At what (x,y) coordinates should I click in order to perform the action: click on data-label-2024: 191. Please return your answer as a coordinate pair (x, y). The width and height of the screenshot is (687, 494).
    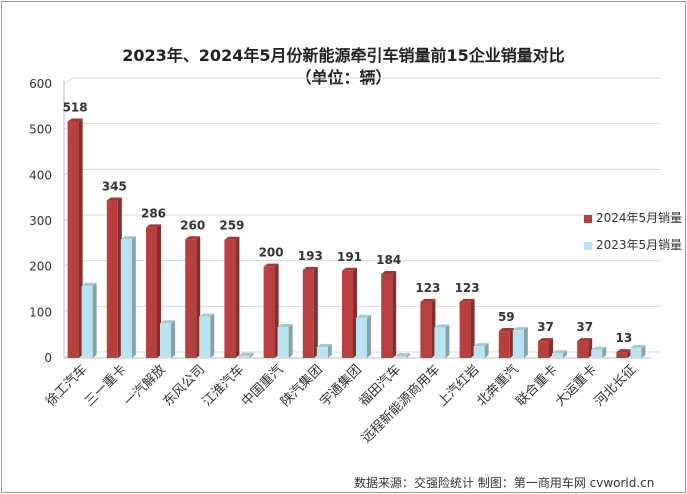
    Looking at the image, I should click on (349, 257).